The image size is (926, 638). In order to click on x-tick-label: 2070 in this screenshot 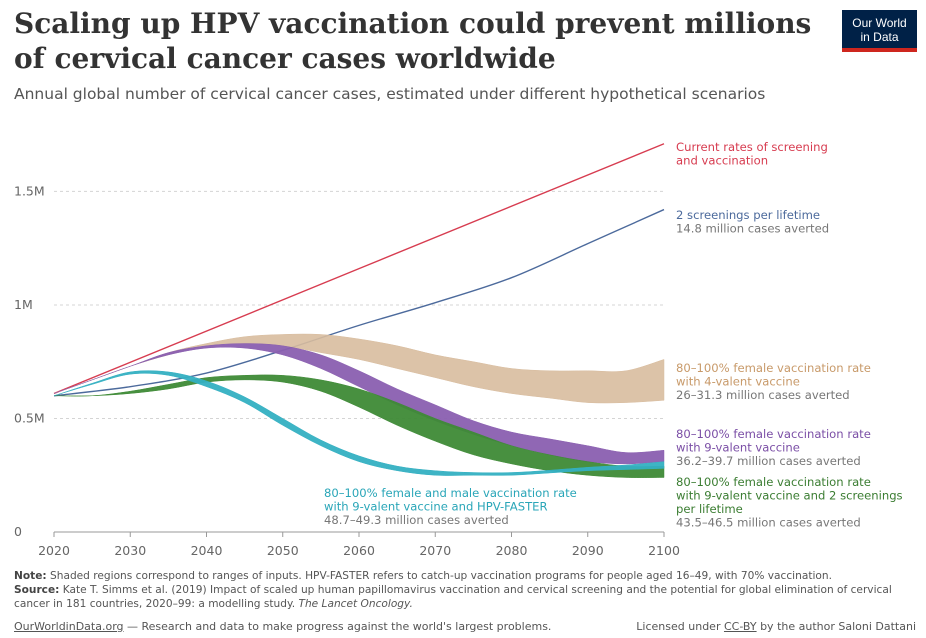, I will do `click(435, 550)`.